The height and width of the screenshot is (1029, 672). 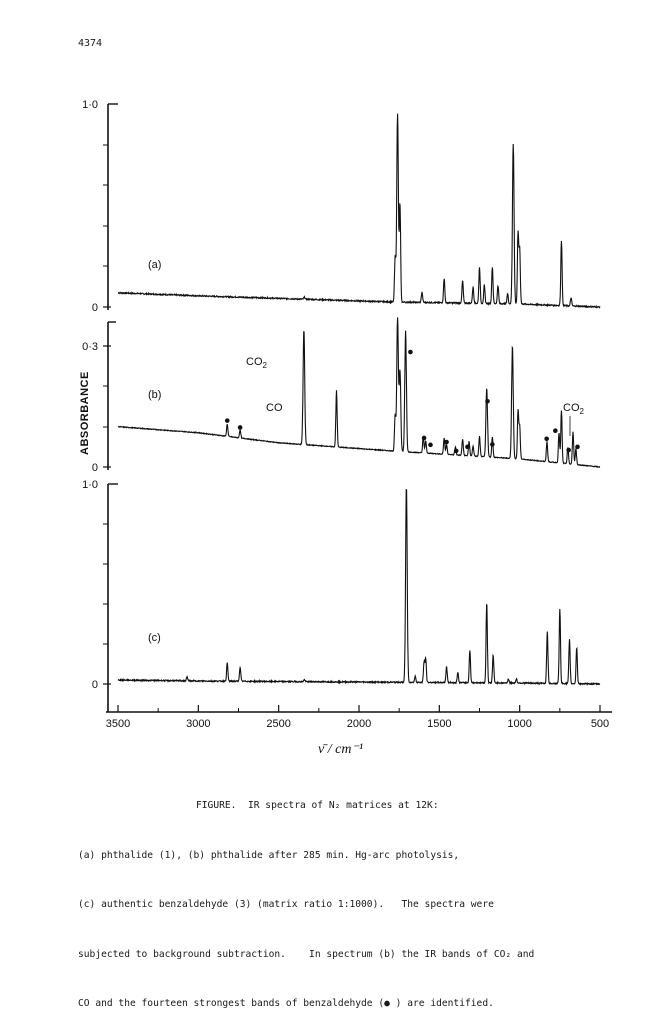 What do you see at coordinates (118, 724) in the screenshot?
I see `x-tick-label-3500: 3500` at bounding box center [118, 724].